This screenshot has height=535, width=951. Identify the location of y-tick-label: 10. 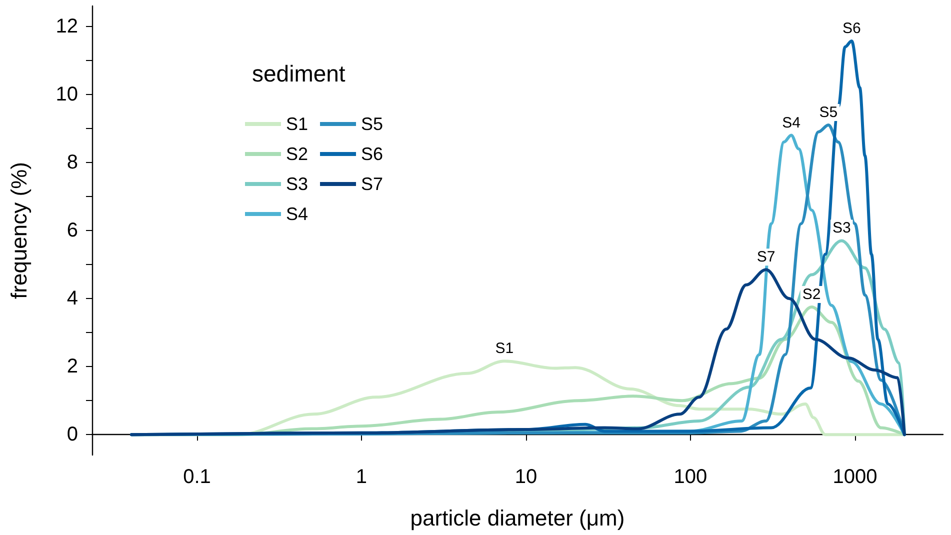
(67, 94).